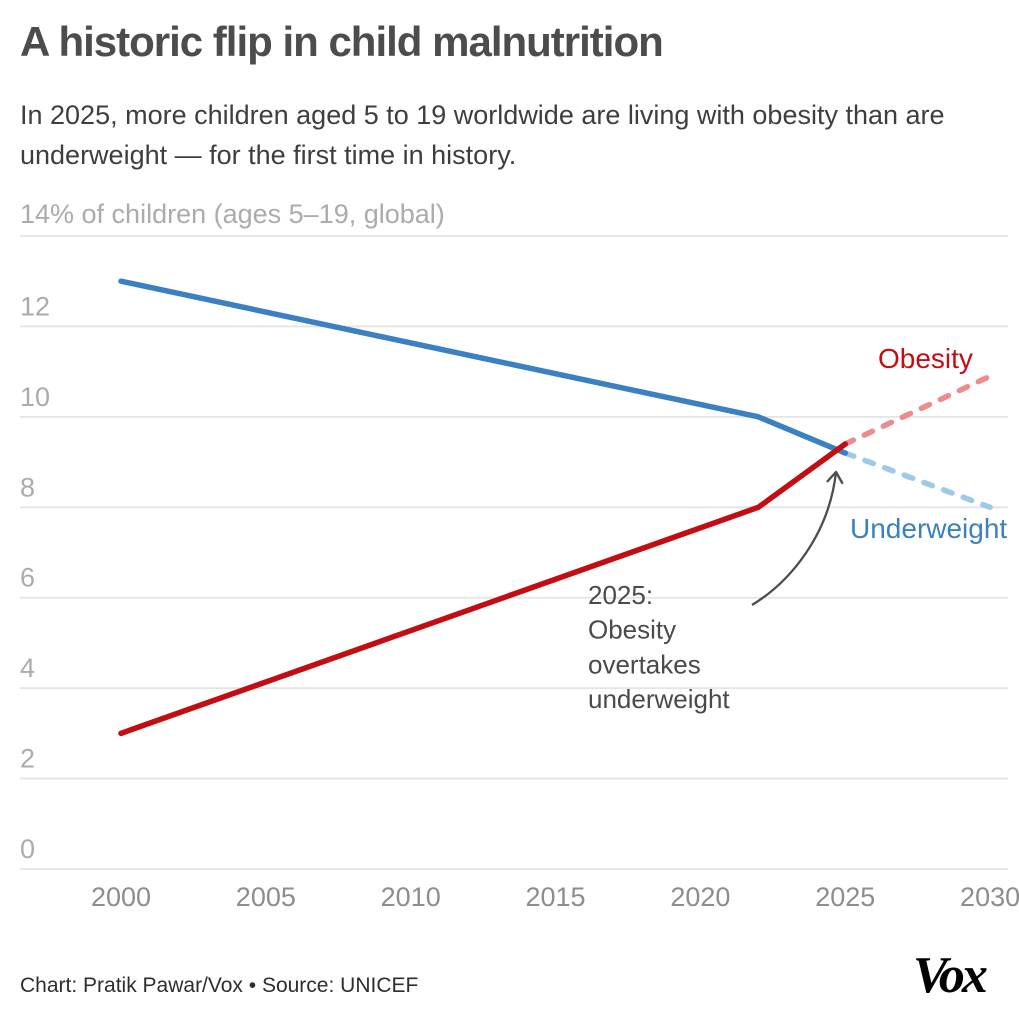 The image size is (1019, 1026). What do you see at coordinates (27, 849) in the screenshot?
I see `y-tick-label: 0` at bounding box center [27, 849].